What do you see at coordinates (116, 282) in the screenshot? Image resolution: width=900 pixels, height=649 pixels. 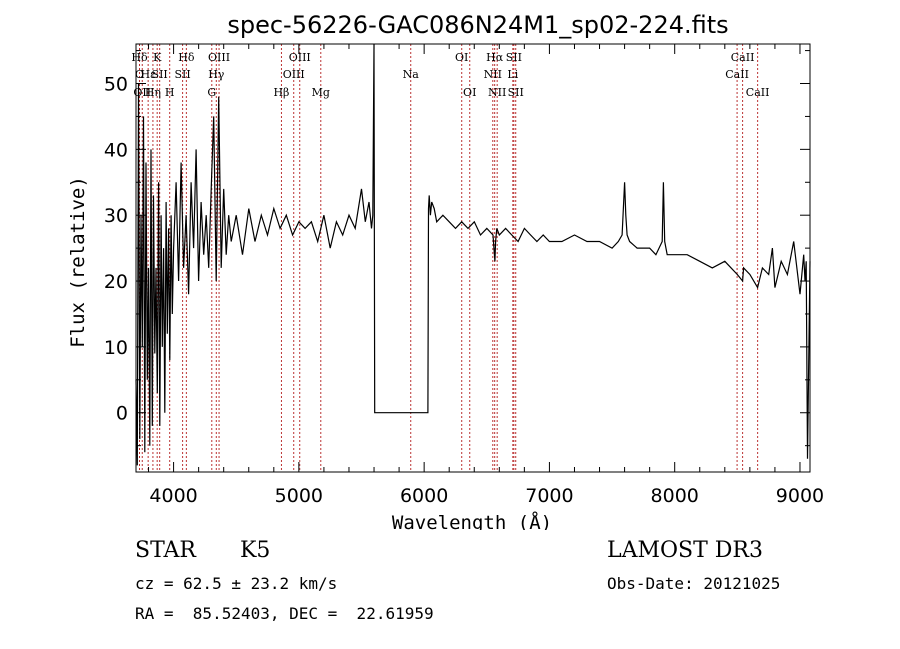 I see `y-tick-label: 20` at bounding box center [116, 282].